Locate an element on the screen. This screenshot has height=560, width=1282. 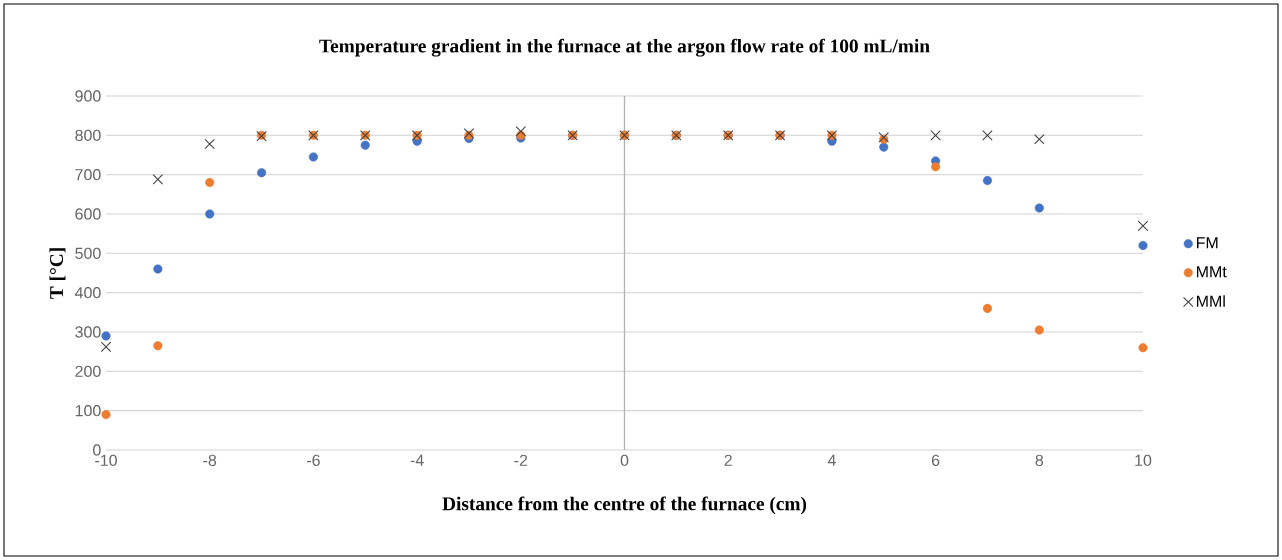
y-axis-title: T [°C] is located at coordinates (57, 273).